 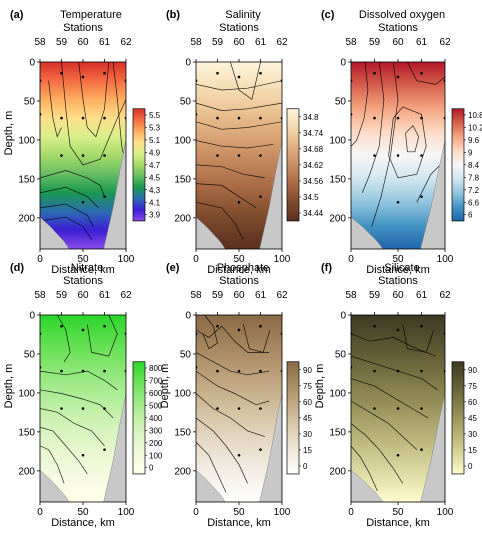 What do you see at coordinates (156, 368) in the screenshot?
I see `colorbar-tick-label: 800` at bounding box center [156, 368].